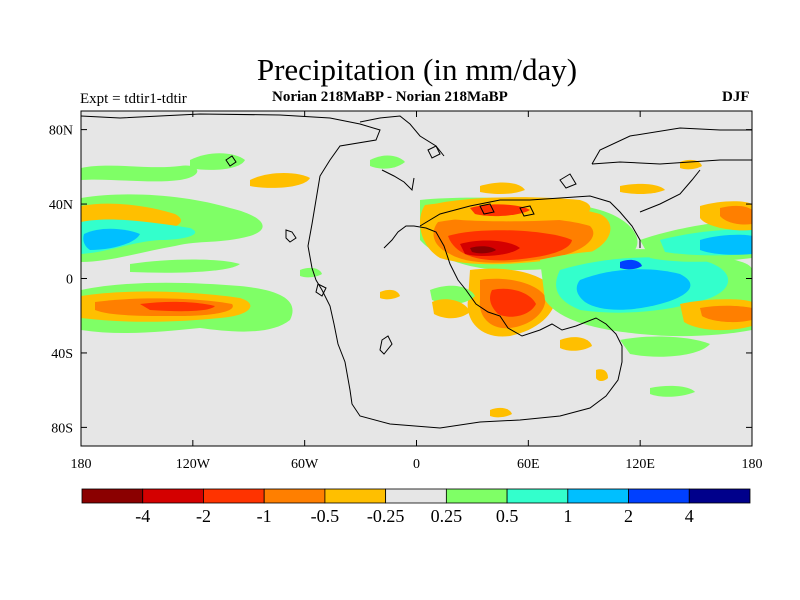  I want to click on contour-green-misc, so click(311, 272).